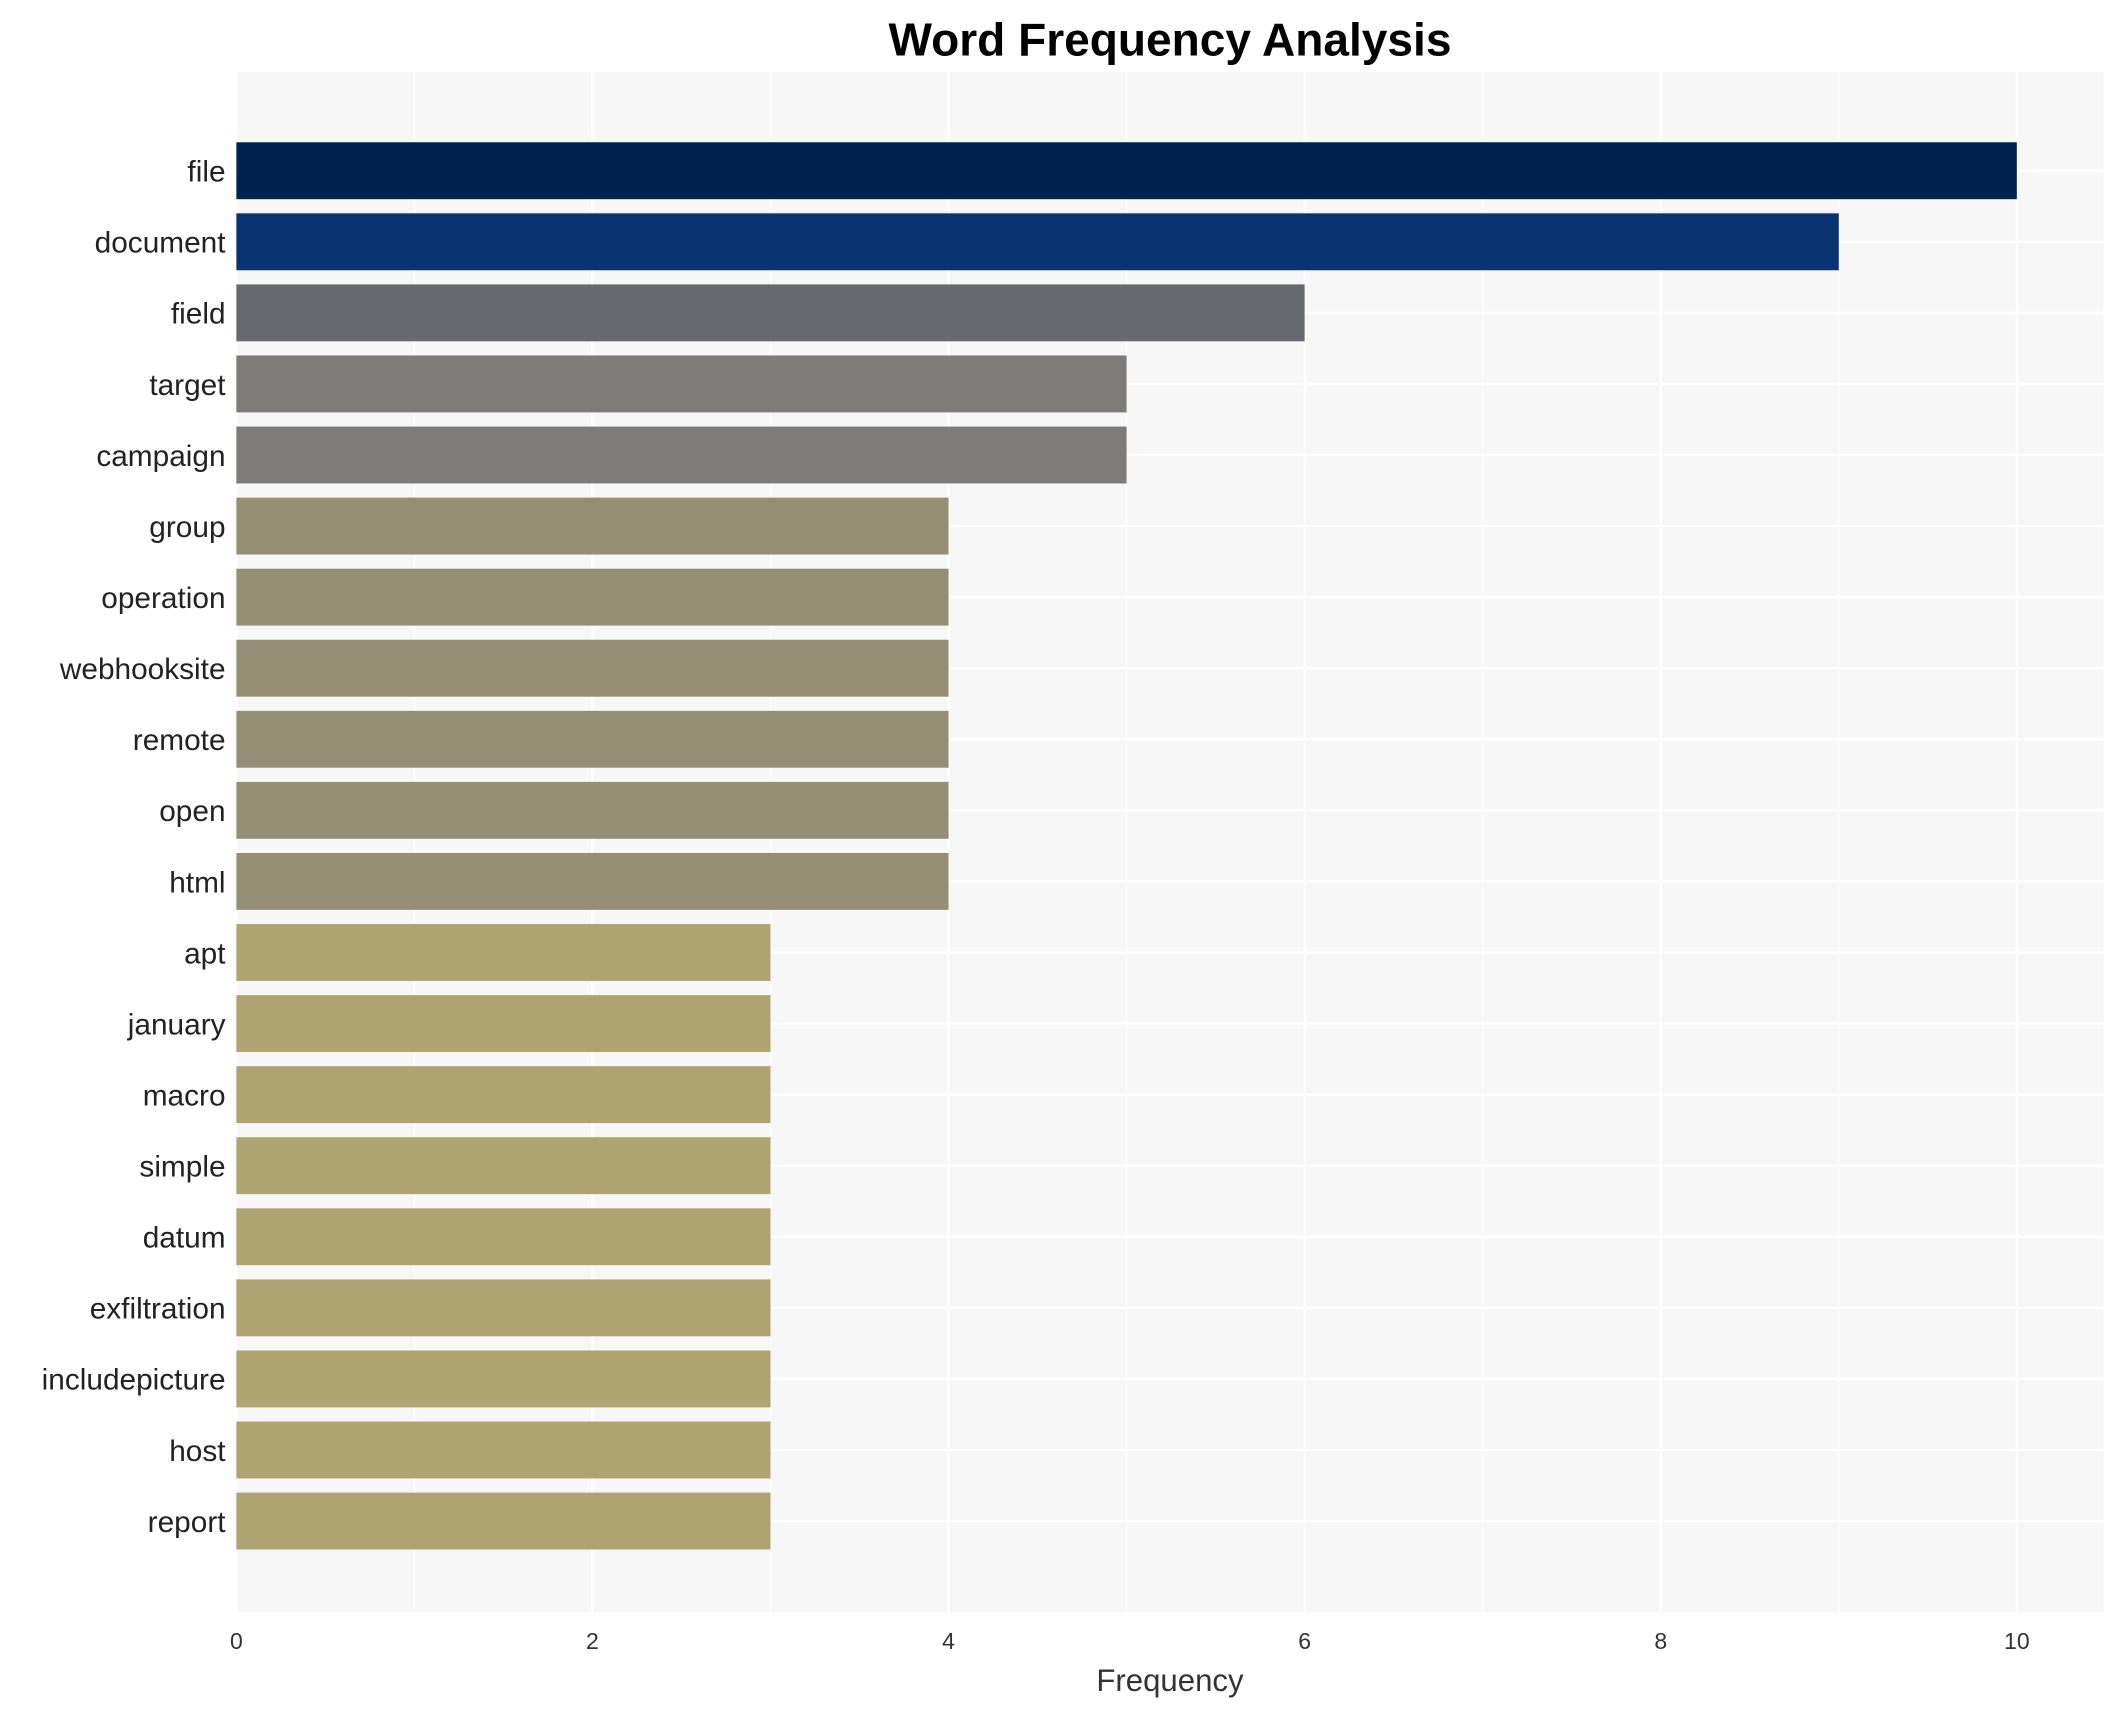  What do you see at coordinates (163, 598) in the screenshot?
I see `y-tick-label: operation` at bounding box center [163, 598].